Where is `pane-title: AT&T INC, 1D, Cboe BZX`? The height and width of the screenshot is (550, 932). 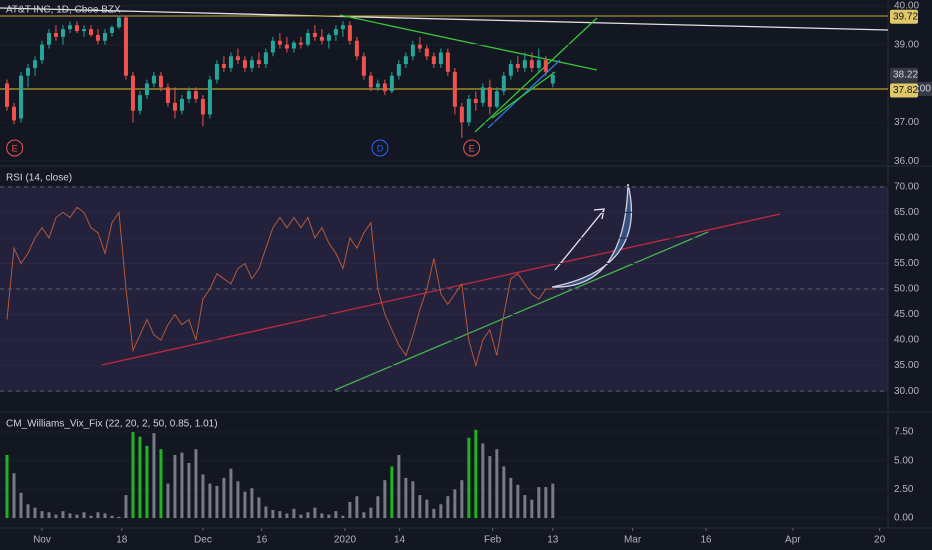
pane-title: AT&T INC, 1D, Cboe BZX is located at coordinates (63, 10).